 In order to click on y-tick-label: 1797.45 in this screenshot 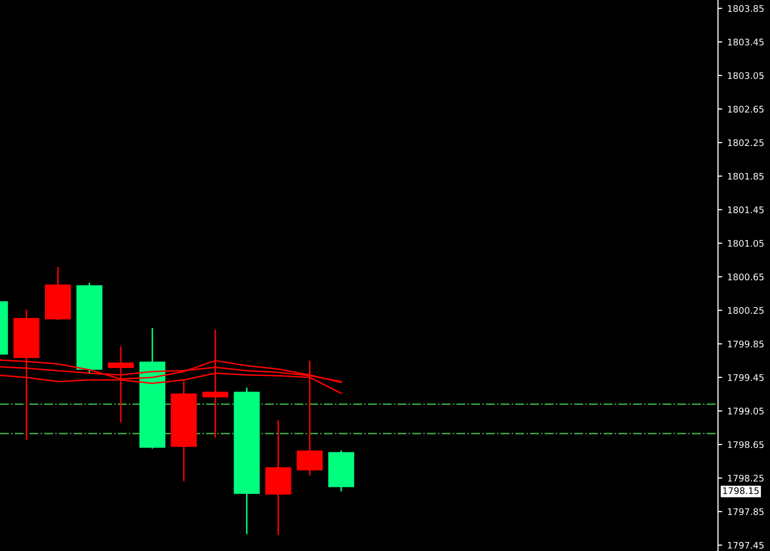, I will do `click(746, 545)`.